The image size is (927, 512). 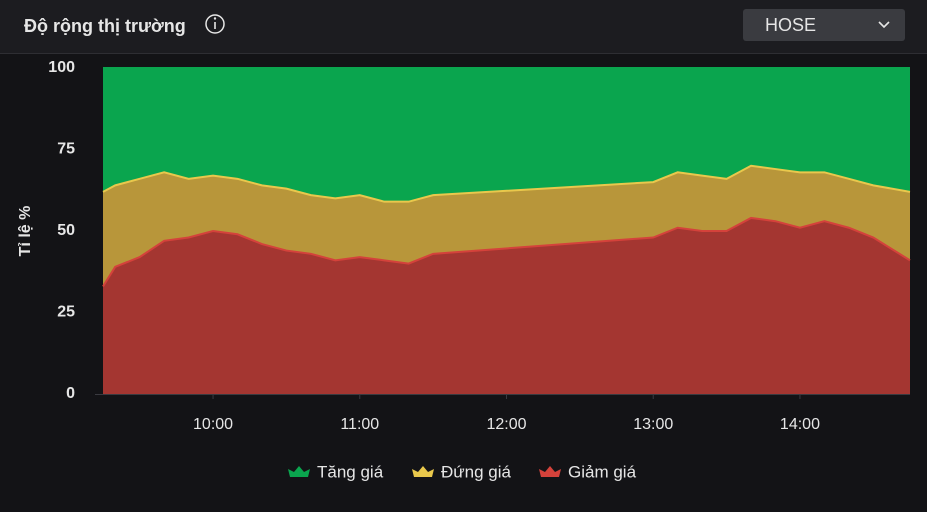 I want to click on x-tick-label: 14:00, so click(x=800, y=424).